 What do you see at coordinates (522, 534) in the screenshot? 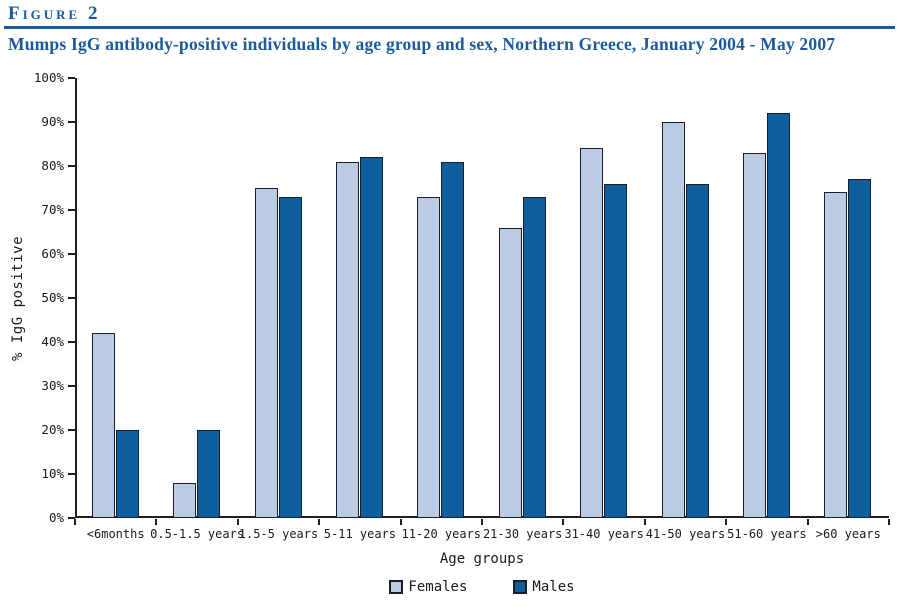
I see `x-tick-label: 21-30 years` at bounding box center [522, 534].